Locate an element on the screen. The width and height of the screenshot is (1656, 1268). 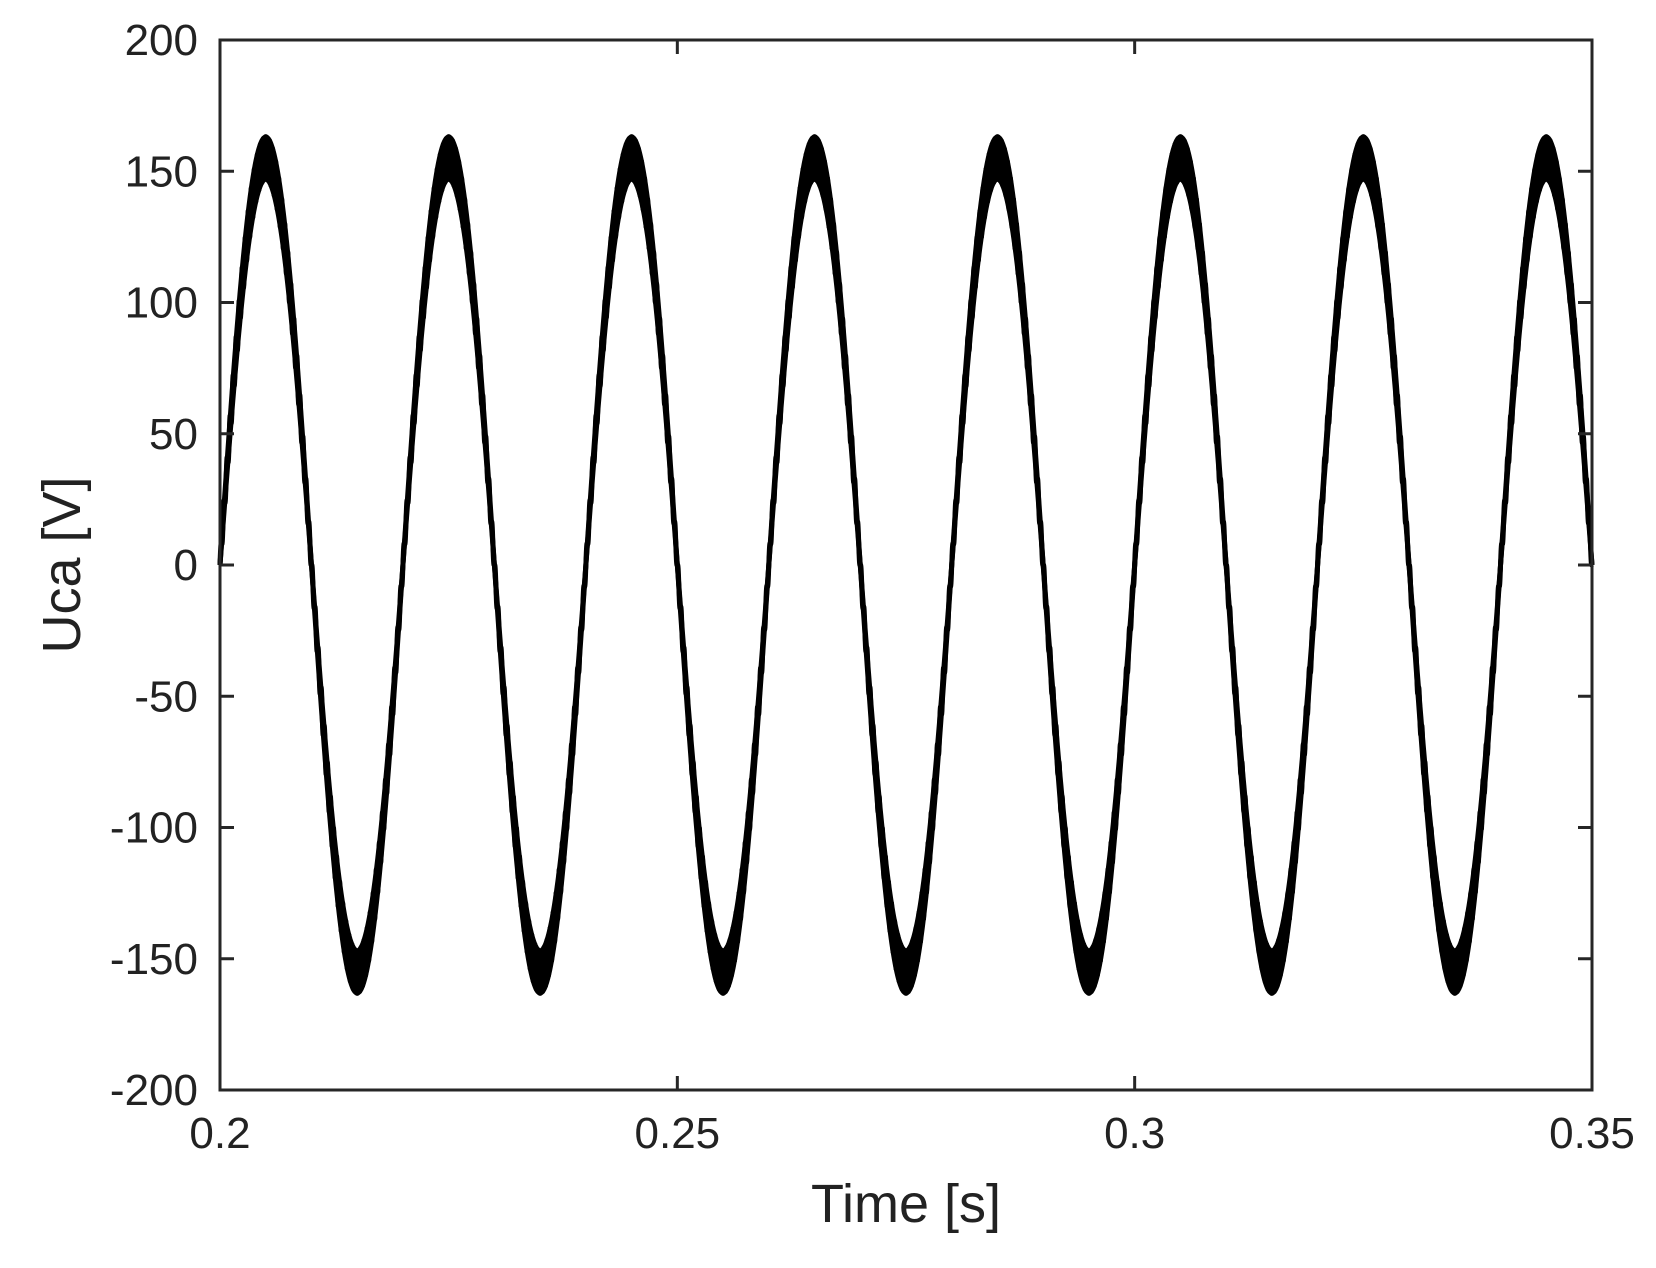
y-axis-label: Uca [V] is located at coordinates (62, 564).